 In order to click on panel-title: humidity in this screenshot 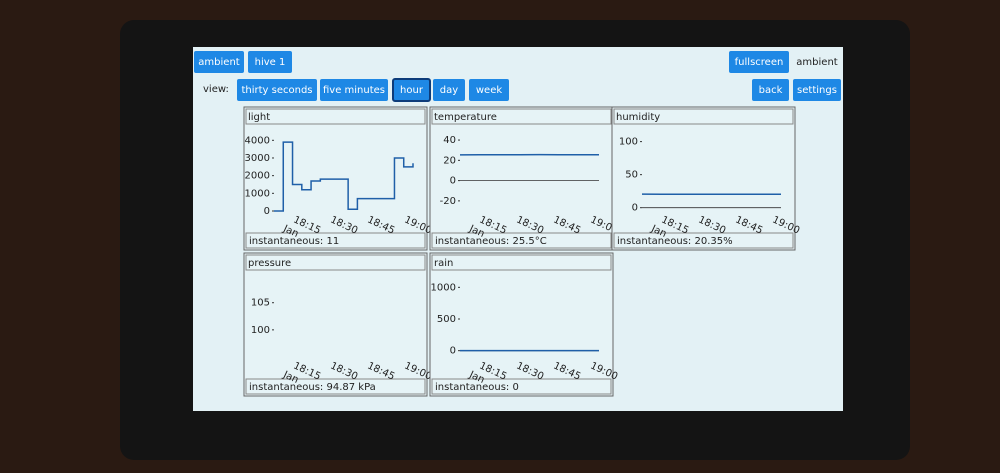, I will do `click(638, 117)`.